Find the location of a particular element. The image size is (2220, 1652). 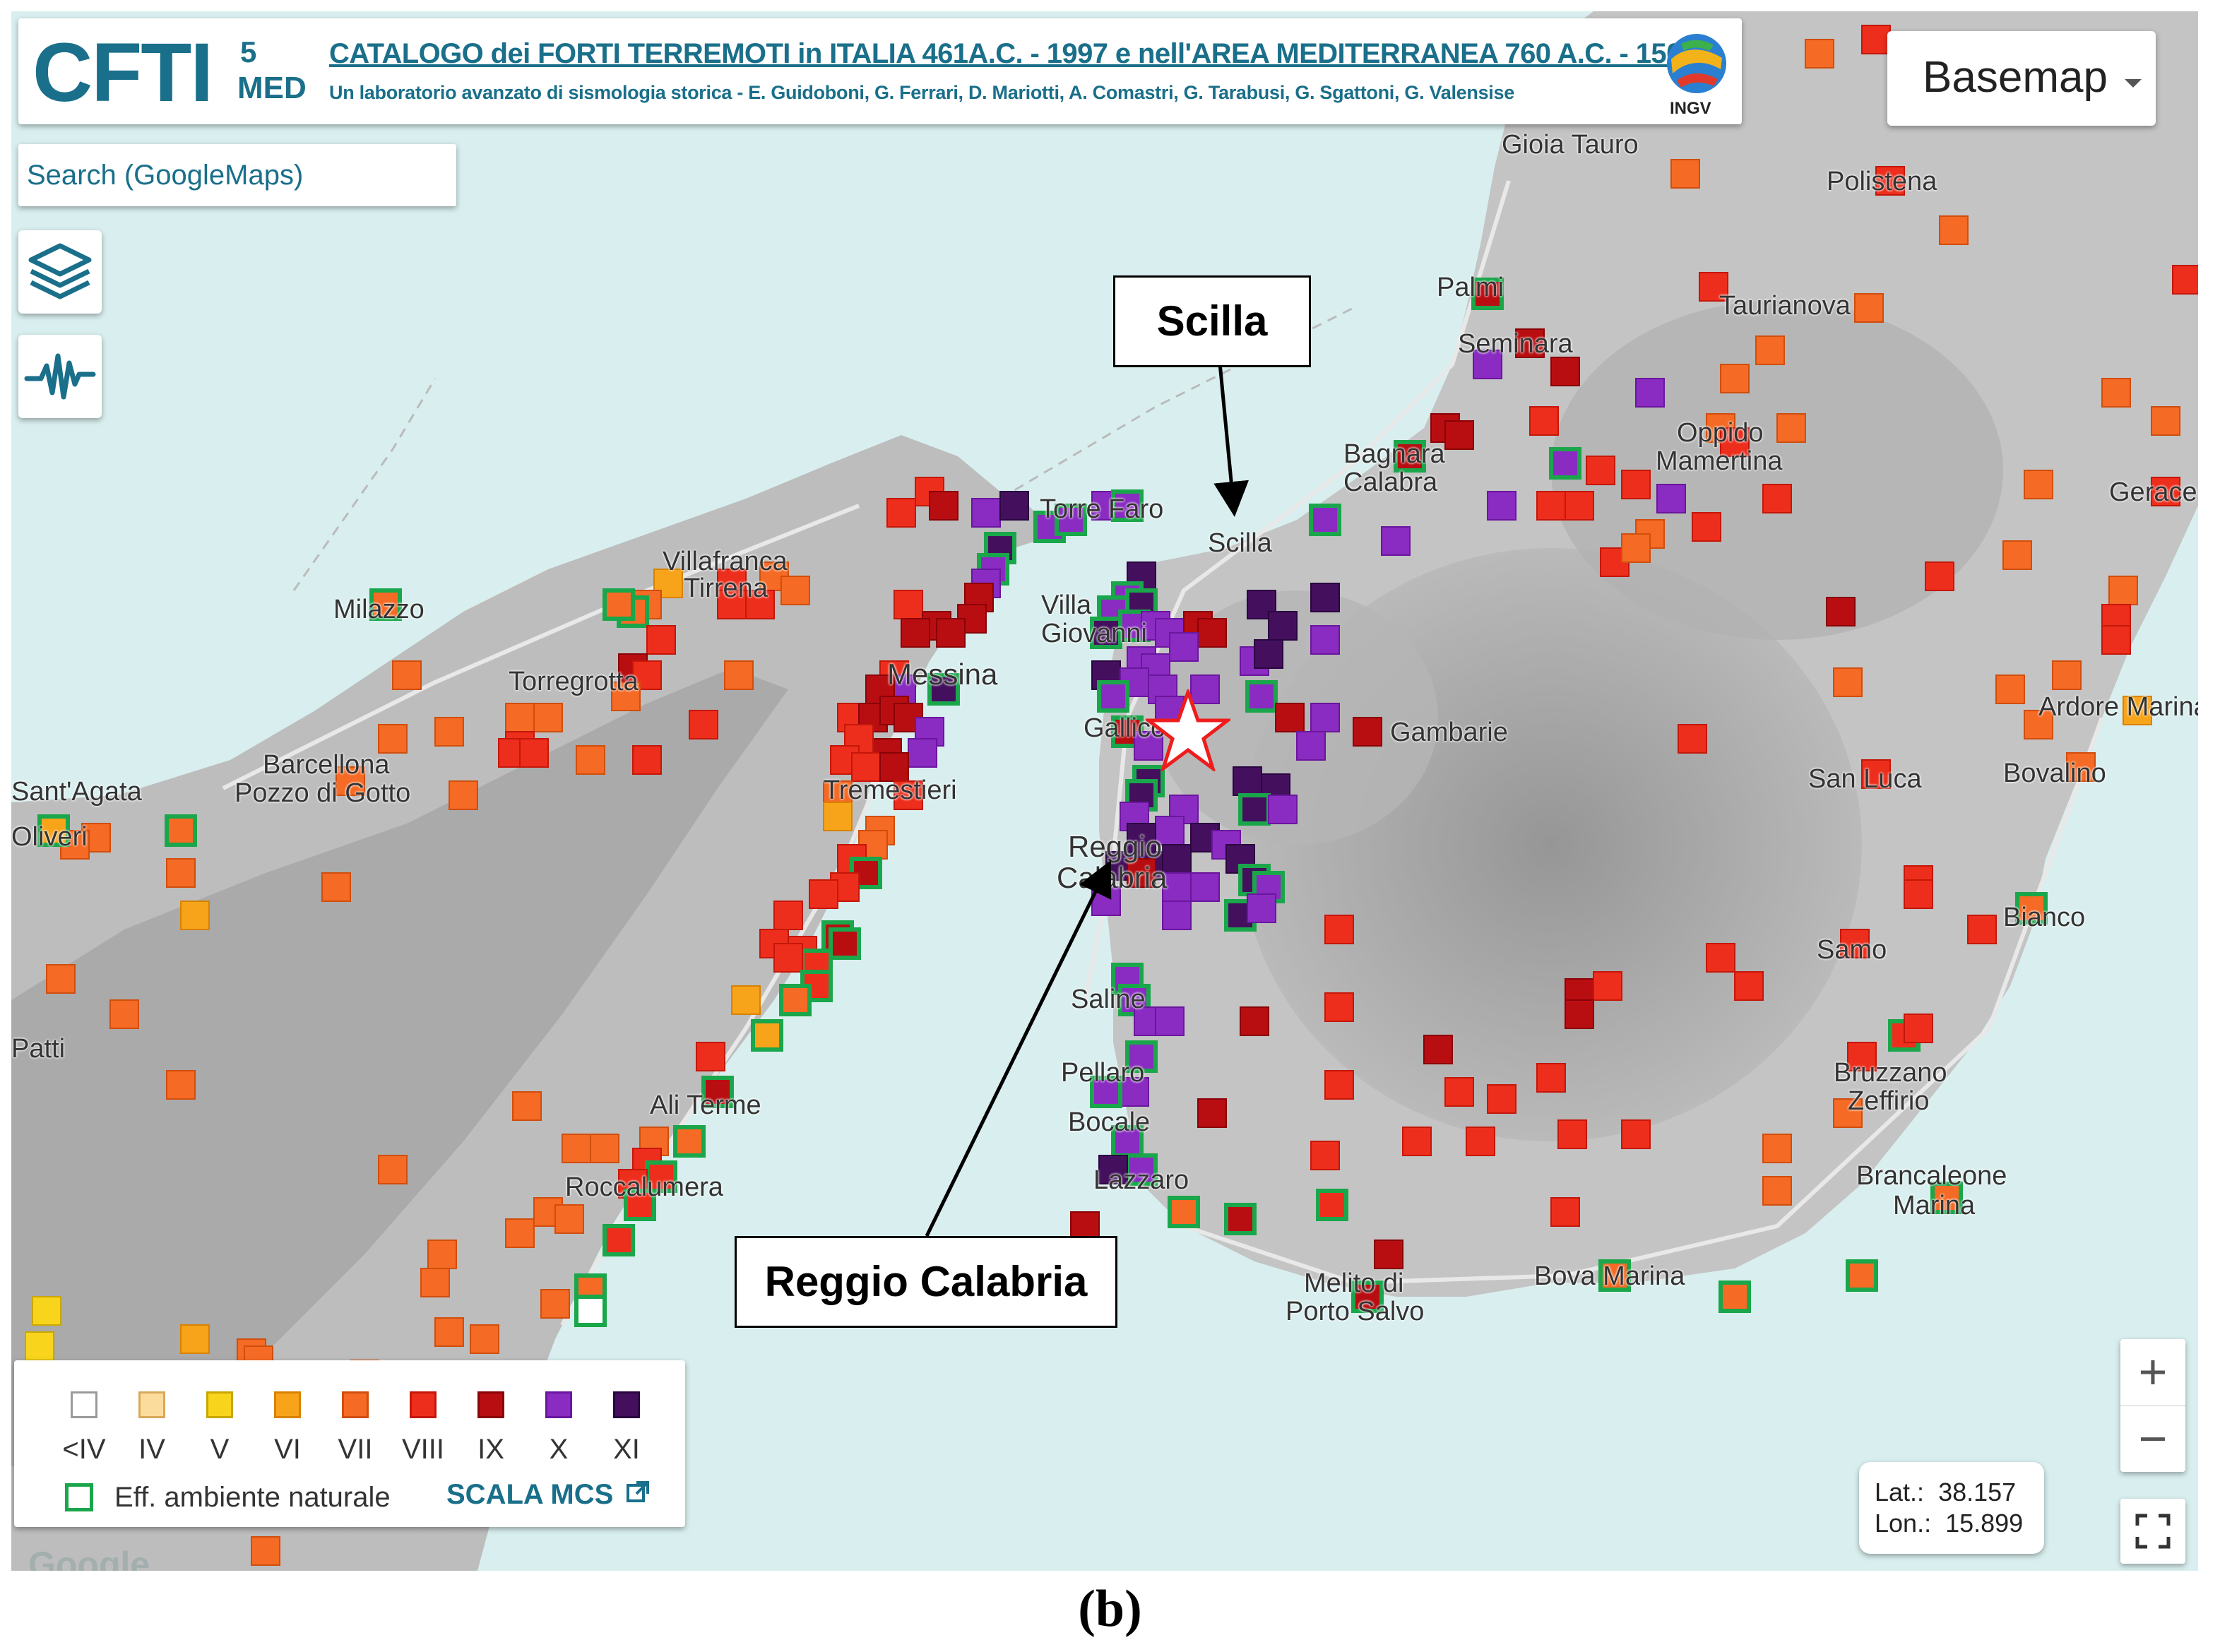

layers-button is located at coordinates (60, 272).